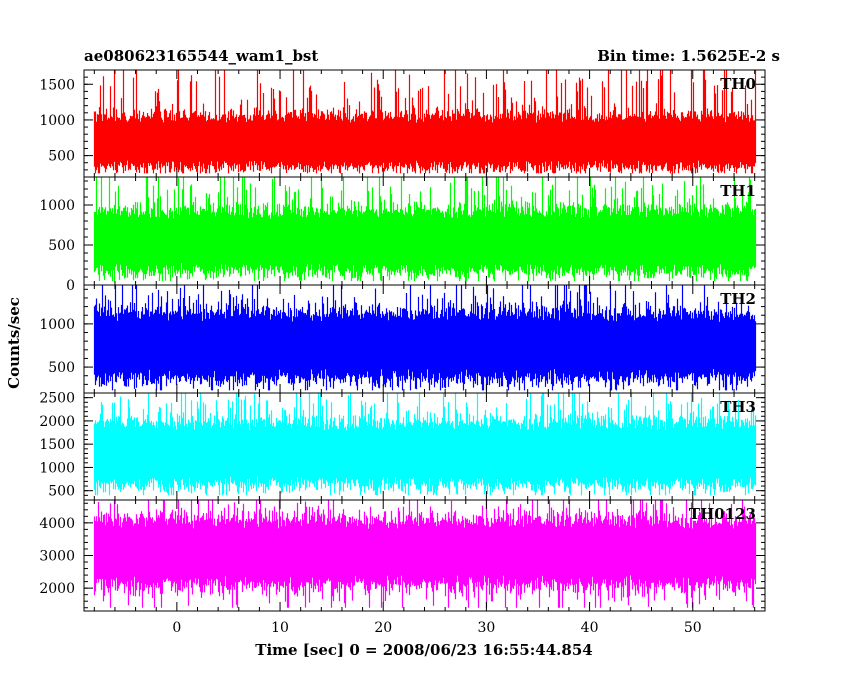  Describe the element at coordinates (590, 628) in the screenshot. I see `x-tick-label: 40` at that location.